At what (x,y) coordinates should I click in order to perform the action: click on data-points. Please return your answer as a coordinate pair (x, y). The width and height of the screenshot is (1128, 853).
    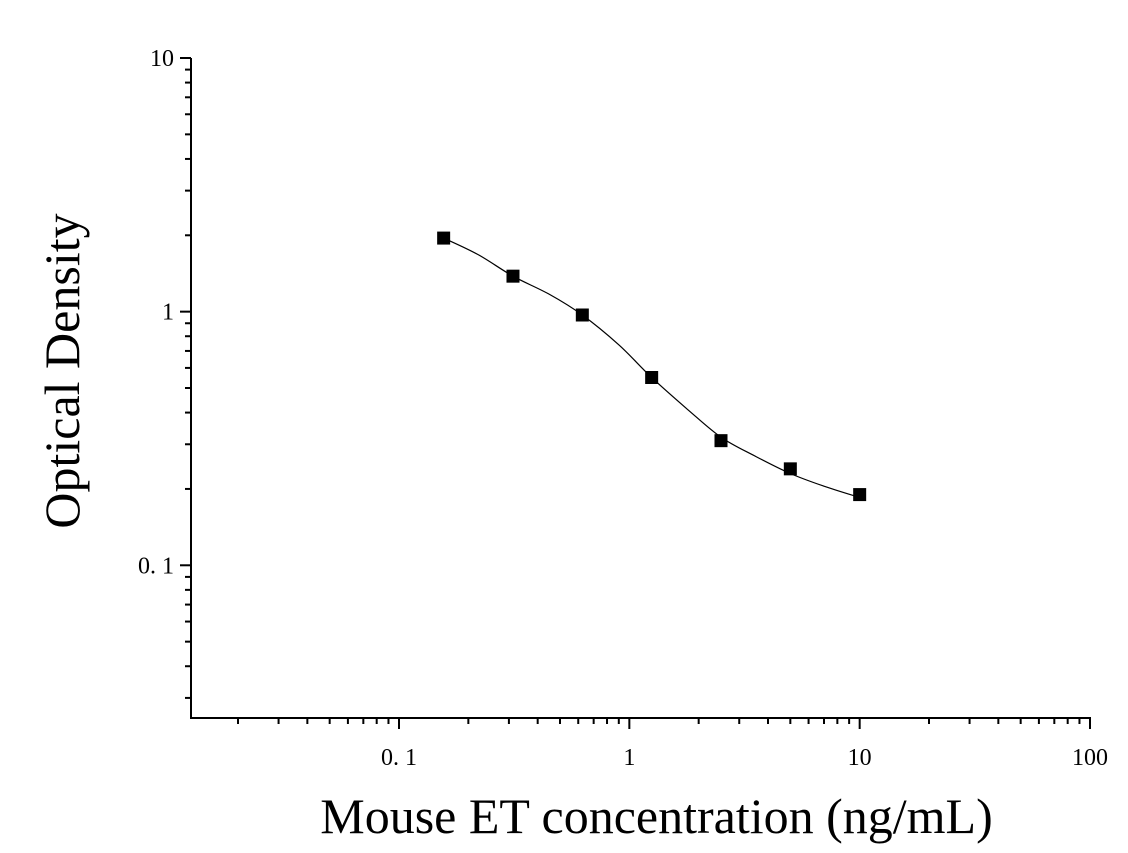
    Looking at the image, I should click on (652, 366).